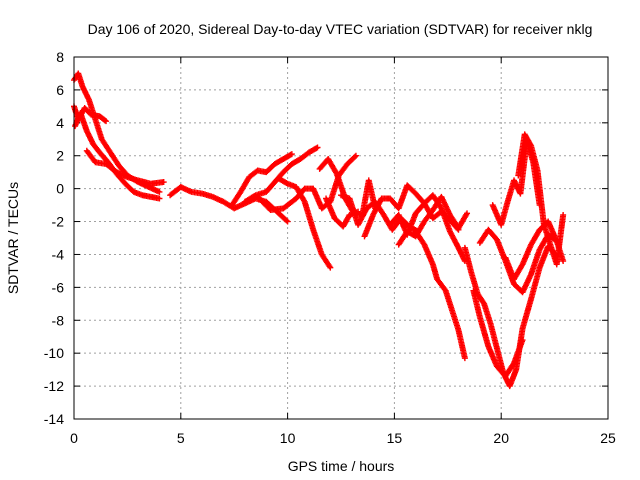 This screenshot has width=640, height=480. What do you see at coordinates (608, 438) in the screenshot?
I see `x-tick-label: 25` at bounding box center [608, 438].